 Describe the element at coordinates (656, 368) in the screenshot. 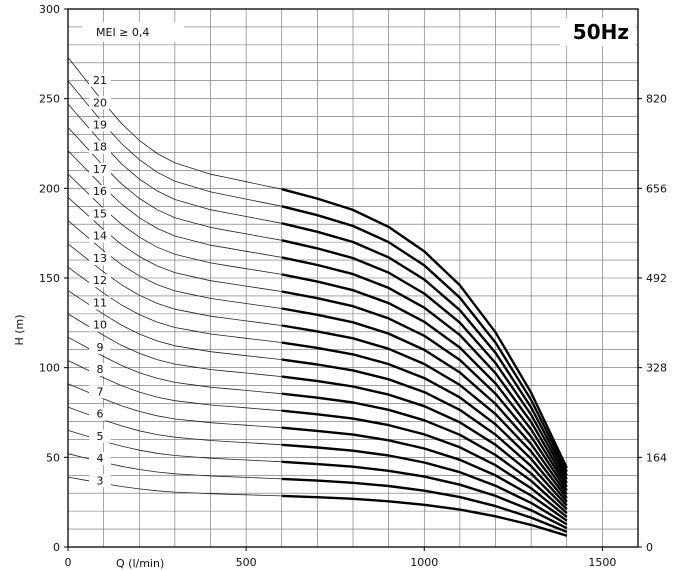

I see `y2-tick-label: 328` at that location.